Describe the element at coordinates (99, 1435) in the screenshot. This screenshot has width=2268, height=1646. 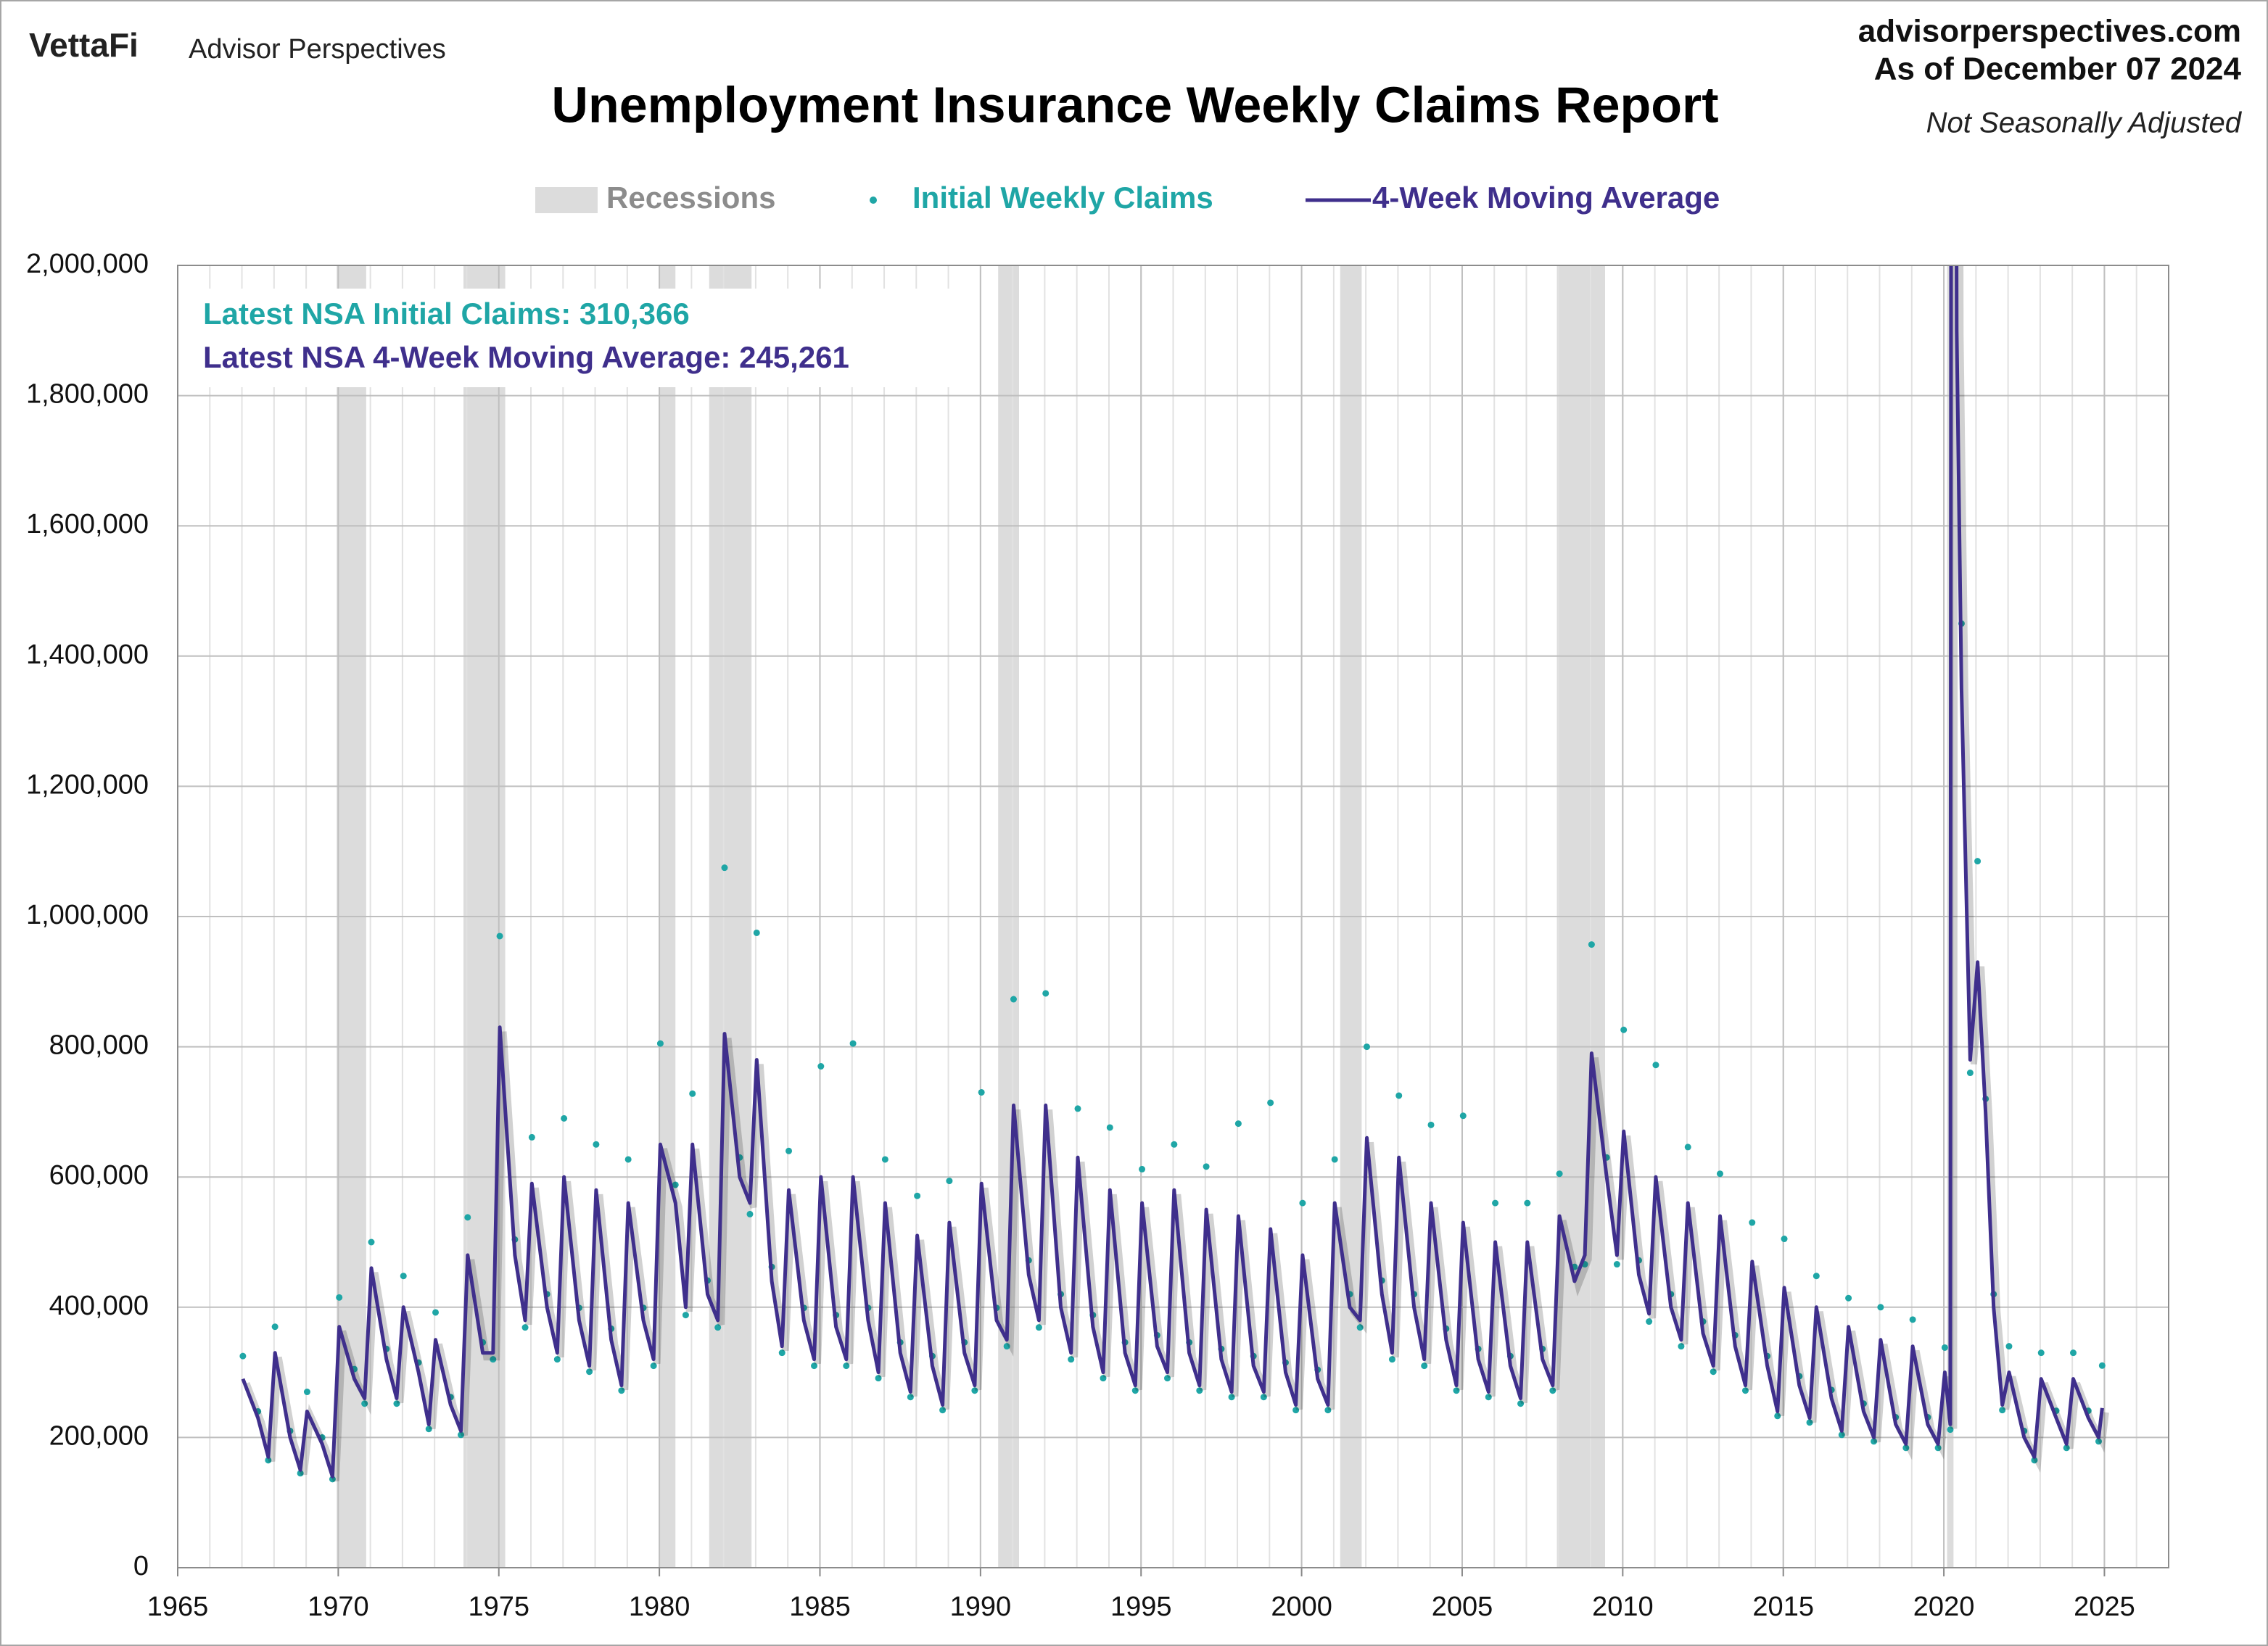
I see `y-tick-label: 200,000` at that location.